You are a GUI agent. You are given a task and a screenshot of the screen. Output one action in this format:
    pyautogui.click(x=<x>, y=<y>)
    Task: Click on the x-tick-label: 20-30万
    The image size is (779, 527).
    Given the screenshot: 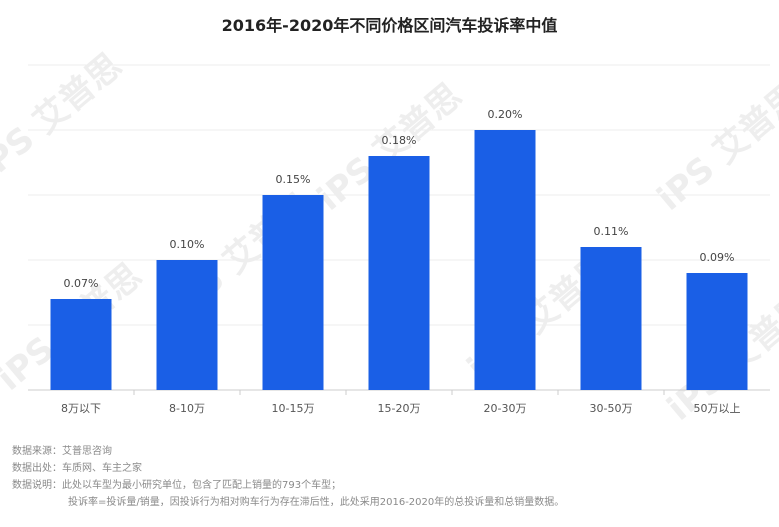 What is the action you would take?
    pyautogui.click(x=505, y=408)
    